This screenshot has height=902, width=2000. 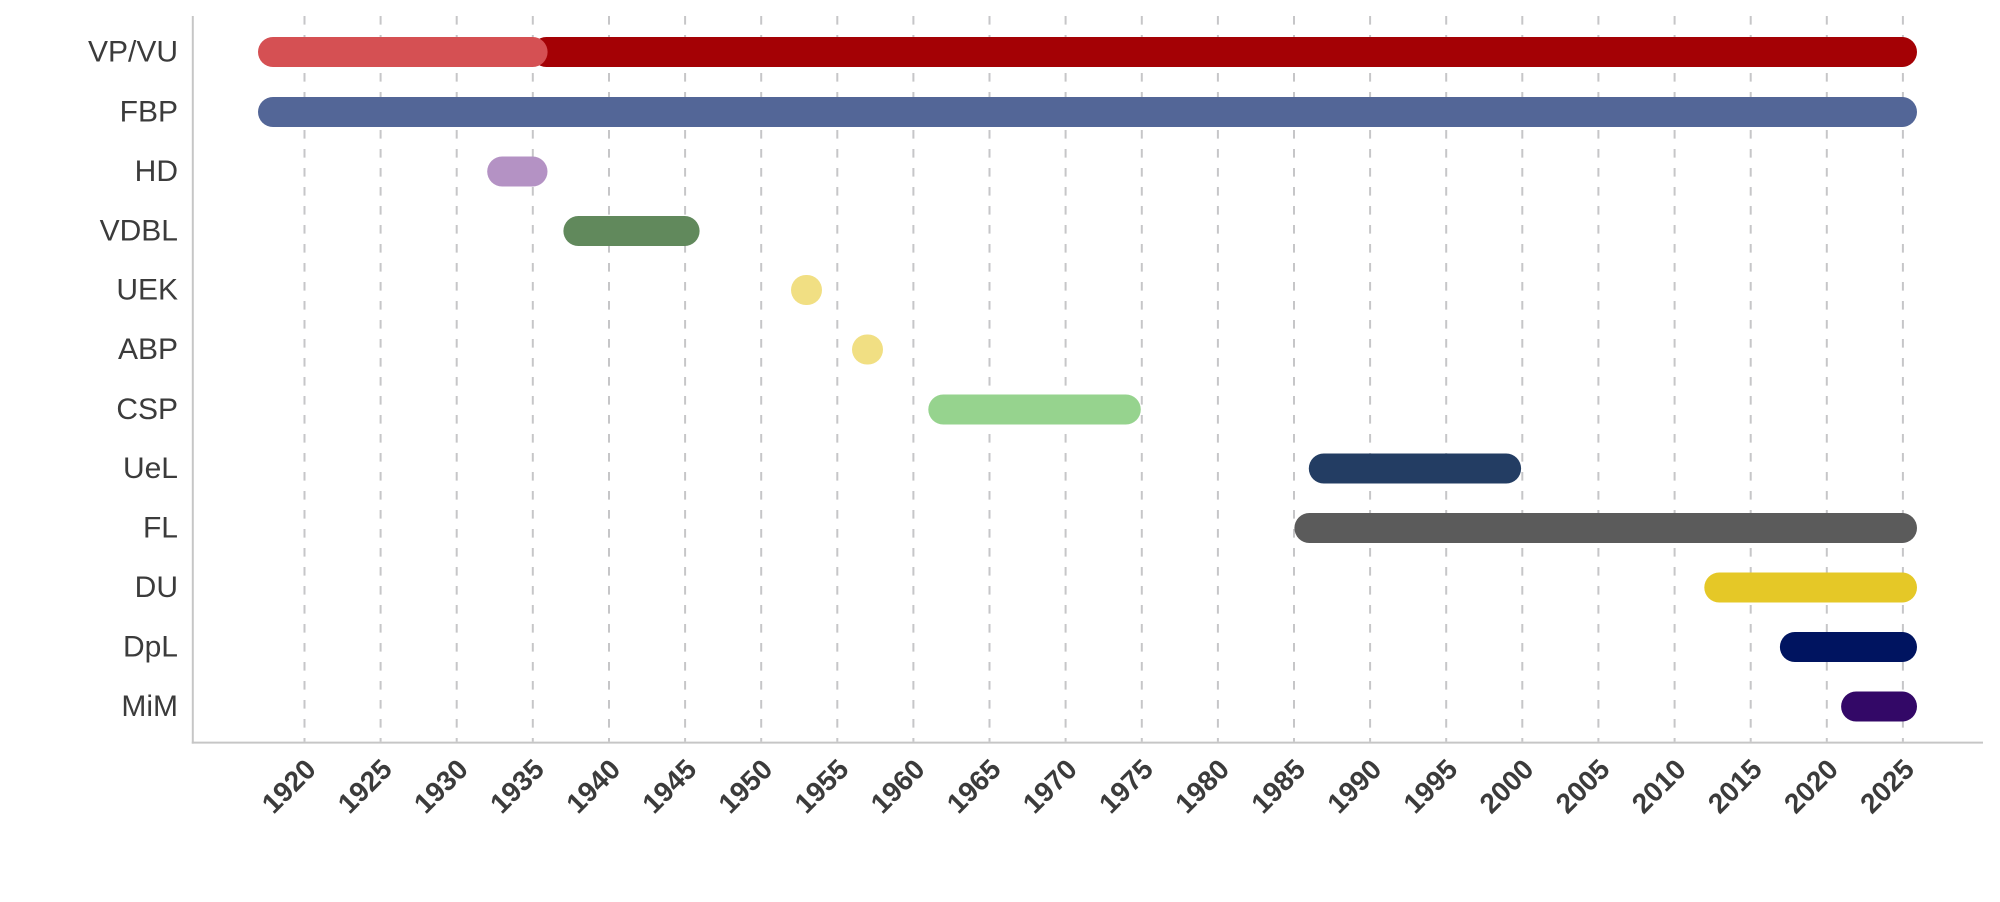 I want to click on svg-text: VDBL, so click(x=139, y=231).